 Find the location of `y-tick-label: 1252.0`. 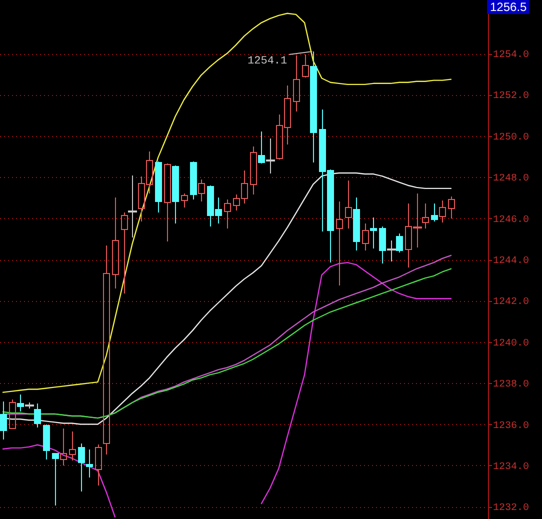

y-tick-label: 1252.0 is located at coordinates (511, 96).